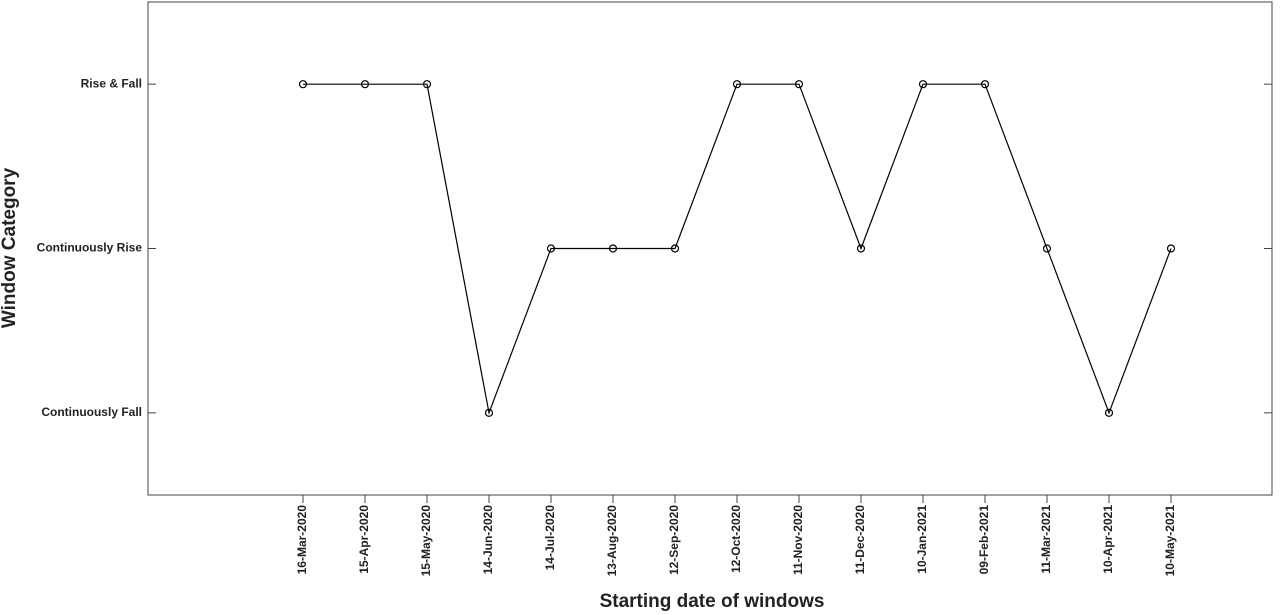 Image resolution: width=1280 pixels, height=615 pixels. What do you see at coordinates (1046, 539) in the screenshot?
I see `x-tick-label: 11-Mar-2021` at bounding box center [1046, 539].